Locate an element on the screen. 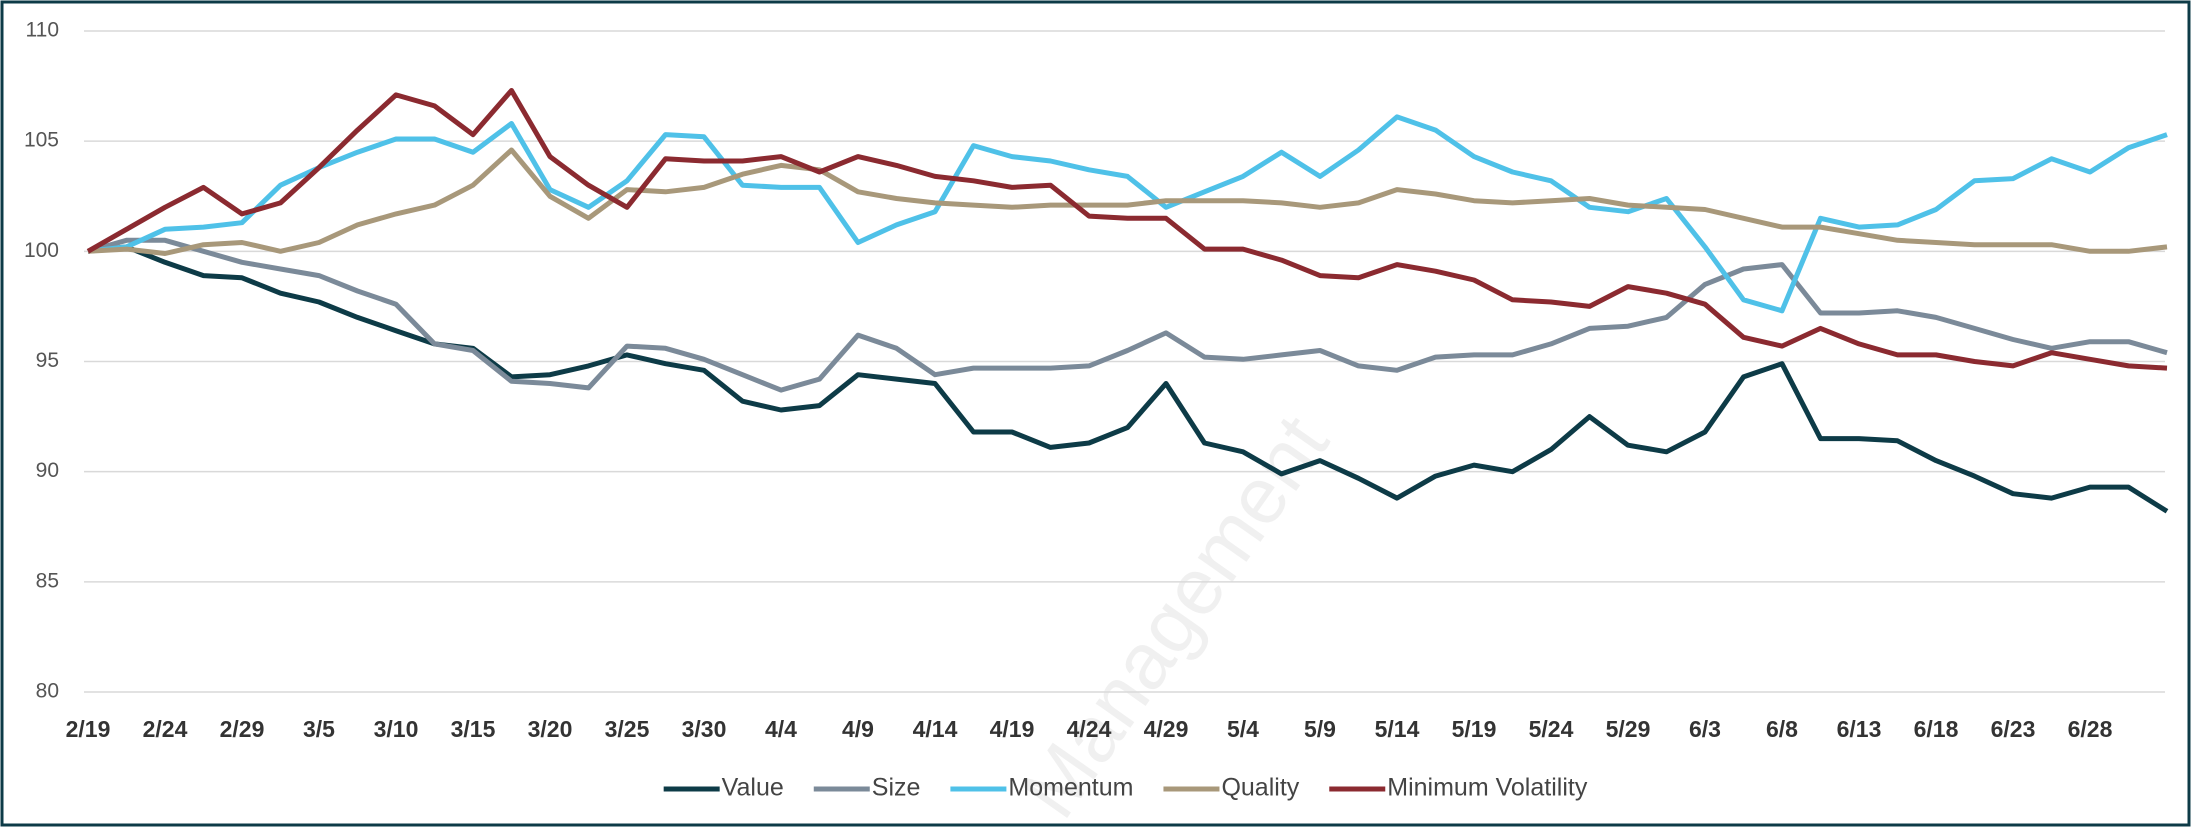 The image size is (2191, 827). x-tick-label: 4/4 is located at coordinates (781, 729).